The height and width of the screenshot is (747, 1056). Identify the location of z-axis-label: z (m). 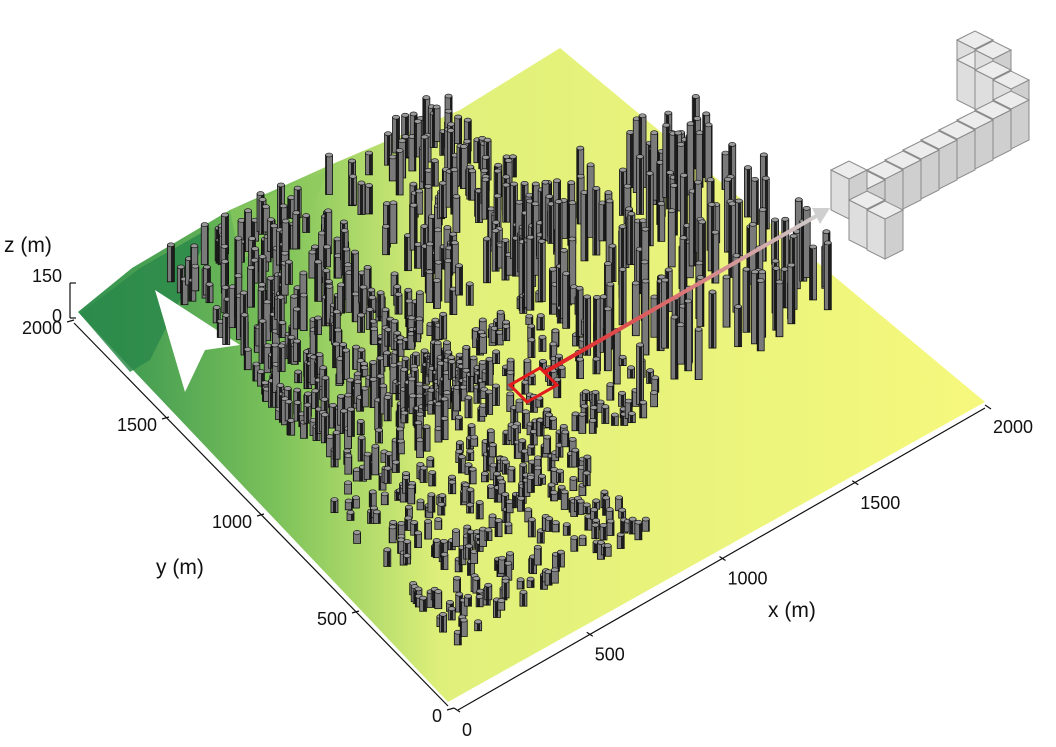
(28, 245).